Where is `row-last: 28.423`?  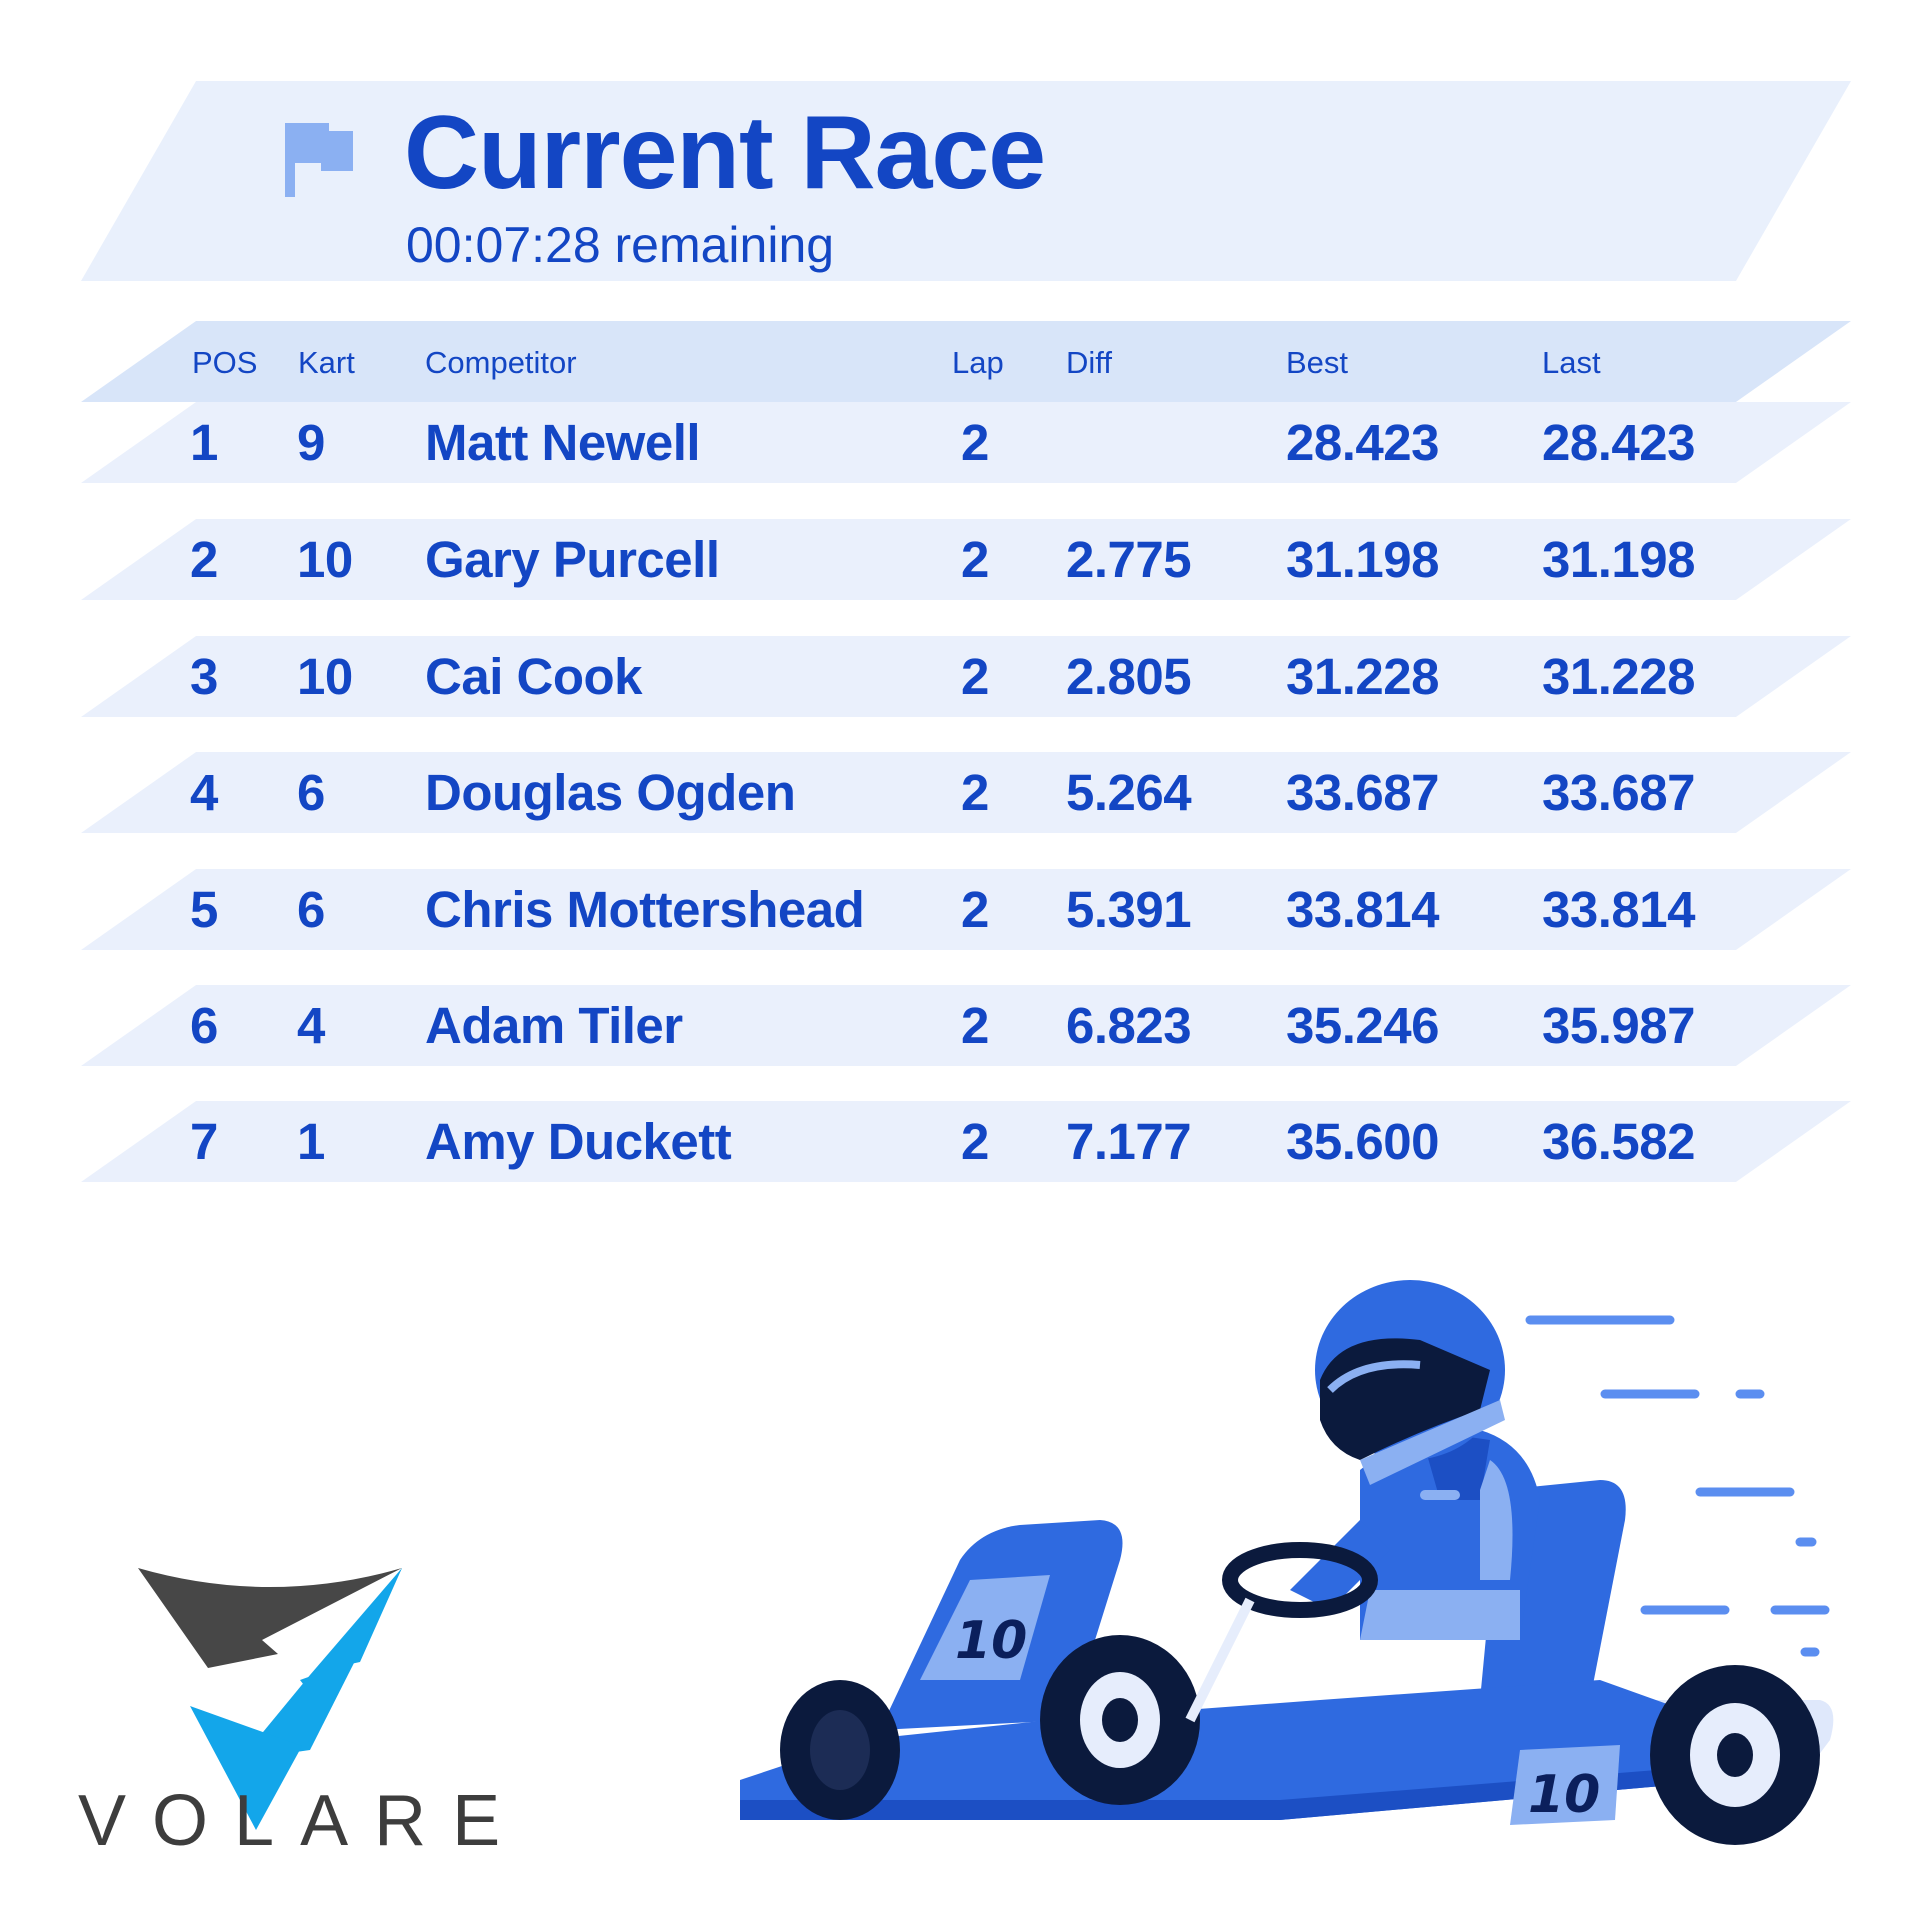
row-last: 28.423 is located at coordinates (1619, 442).